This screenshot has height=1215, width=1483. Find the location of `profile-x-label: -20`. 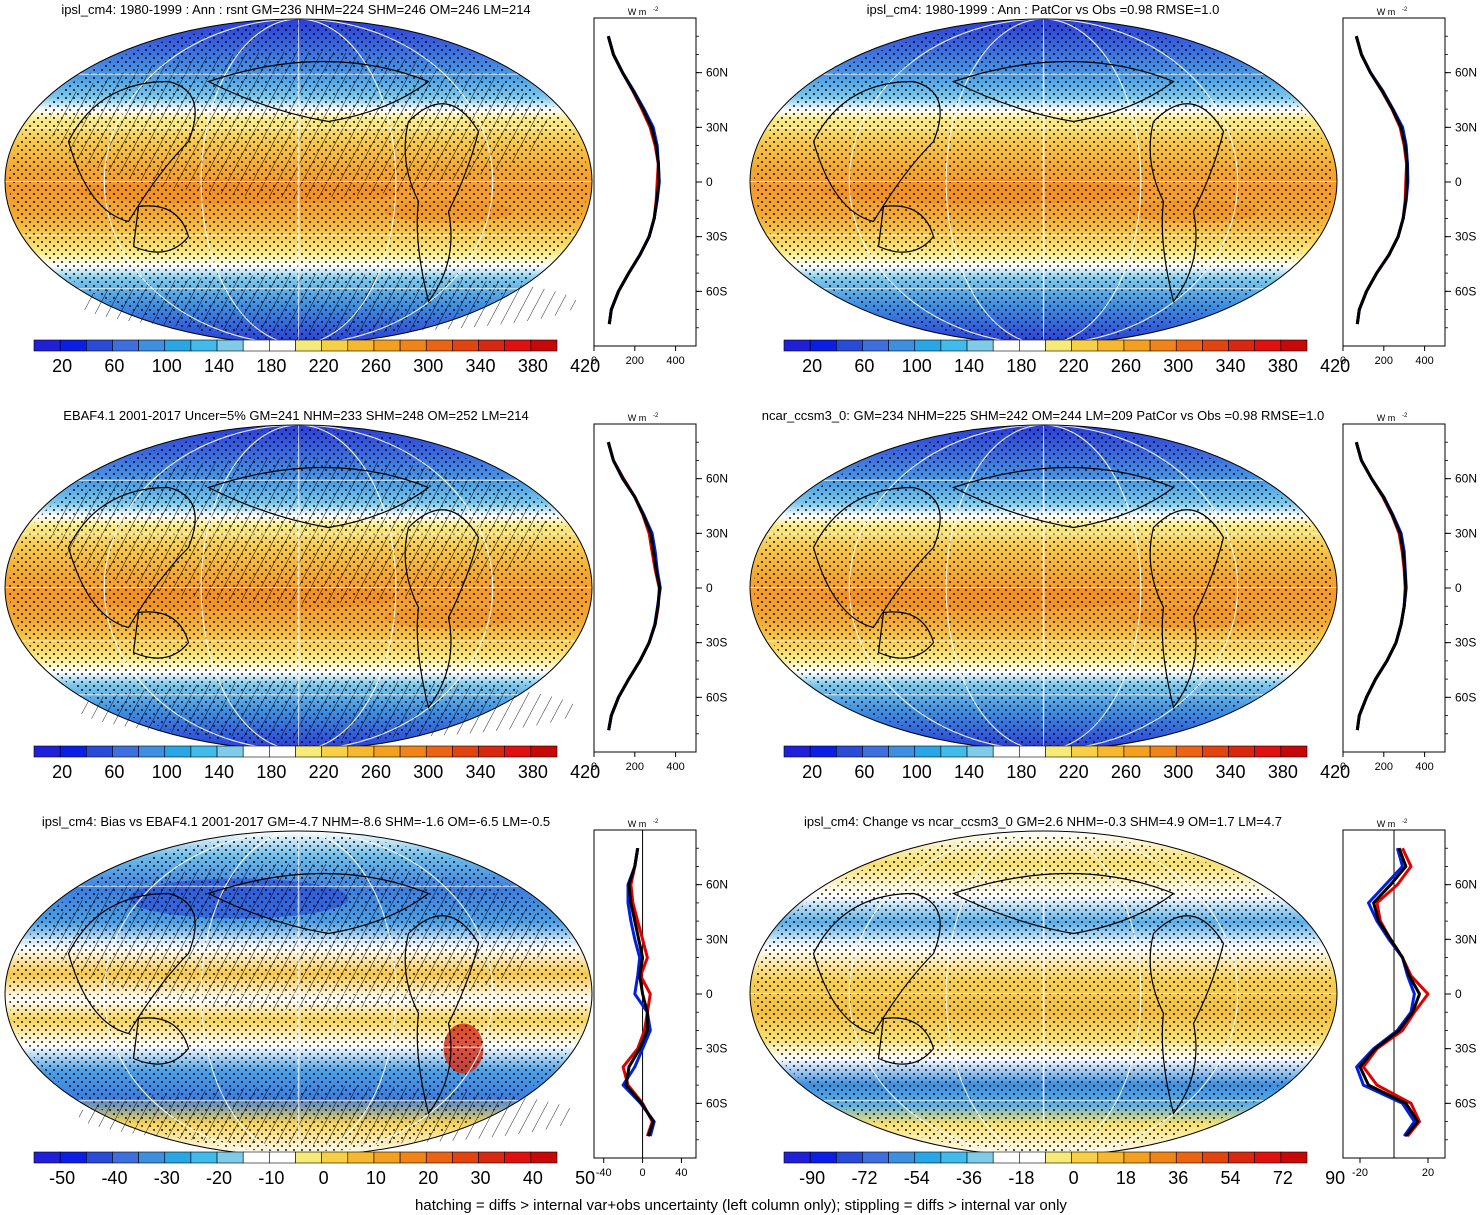

profile-x-label: -20 is located at coordinates (1360, 1173).